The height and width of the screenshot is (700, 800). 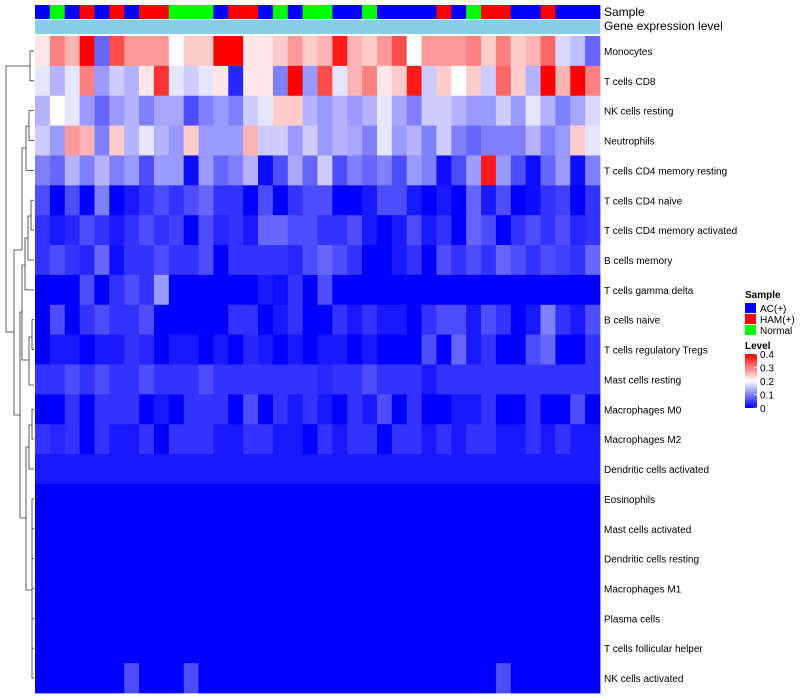 I want to click on sample-annotation-bar, so click(x=318, y=12).